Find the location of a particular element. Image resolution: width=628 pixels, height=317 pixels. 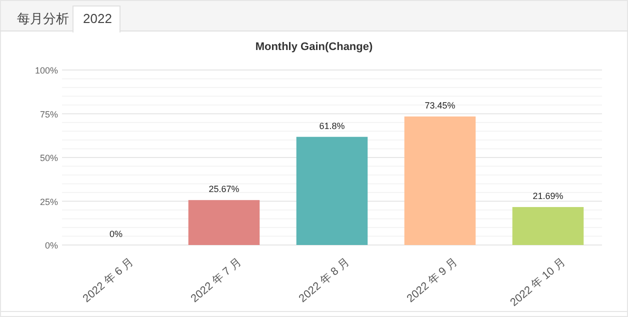

y-tick-label: 100% is located at coordinates (46, 71).